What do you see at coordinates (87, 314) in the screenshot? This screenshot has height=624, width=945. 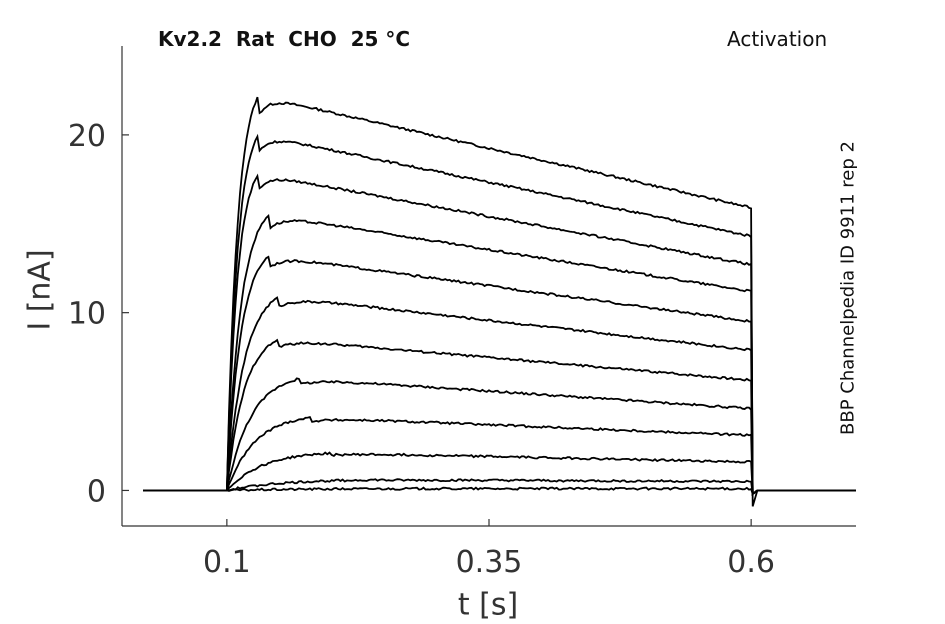 I see `y-tick-label: 10` at bounding box center [87, 314].